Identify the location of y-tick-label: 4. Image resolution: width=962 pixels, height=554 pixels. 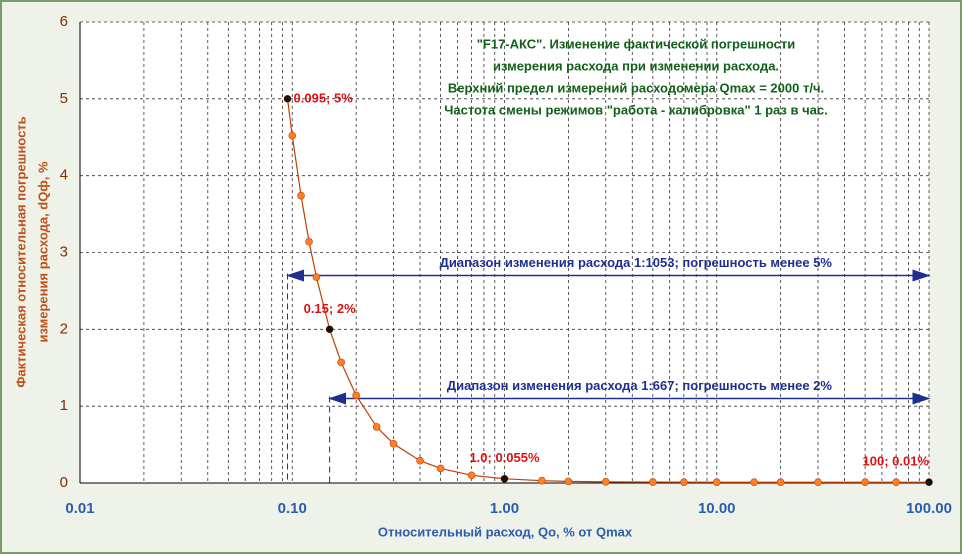
(64, 175).